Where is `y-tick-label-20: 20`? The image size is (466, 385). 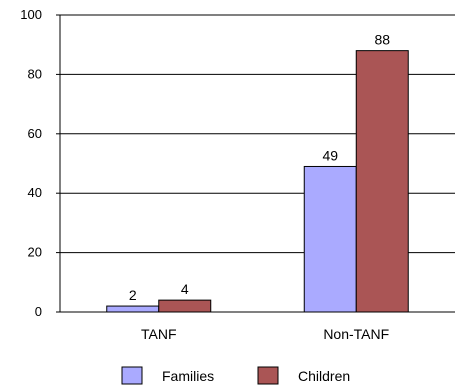
y-tick-label-20: 20 is located at coordinates (35, 252).